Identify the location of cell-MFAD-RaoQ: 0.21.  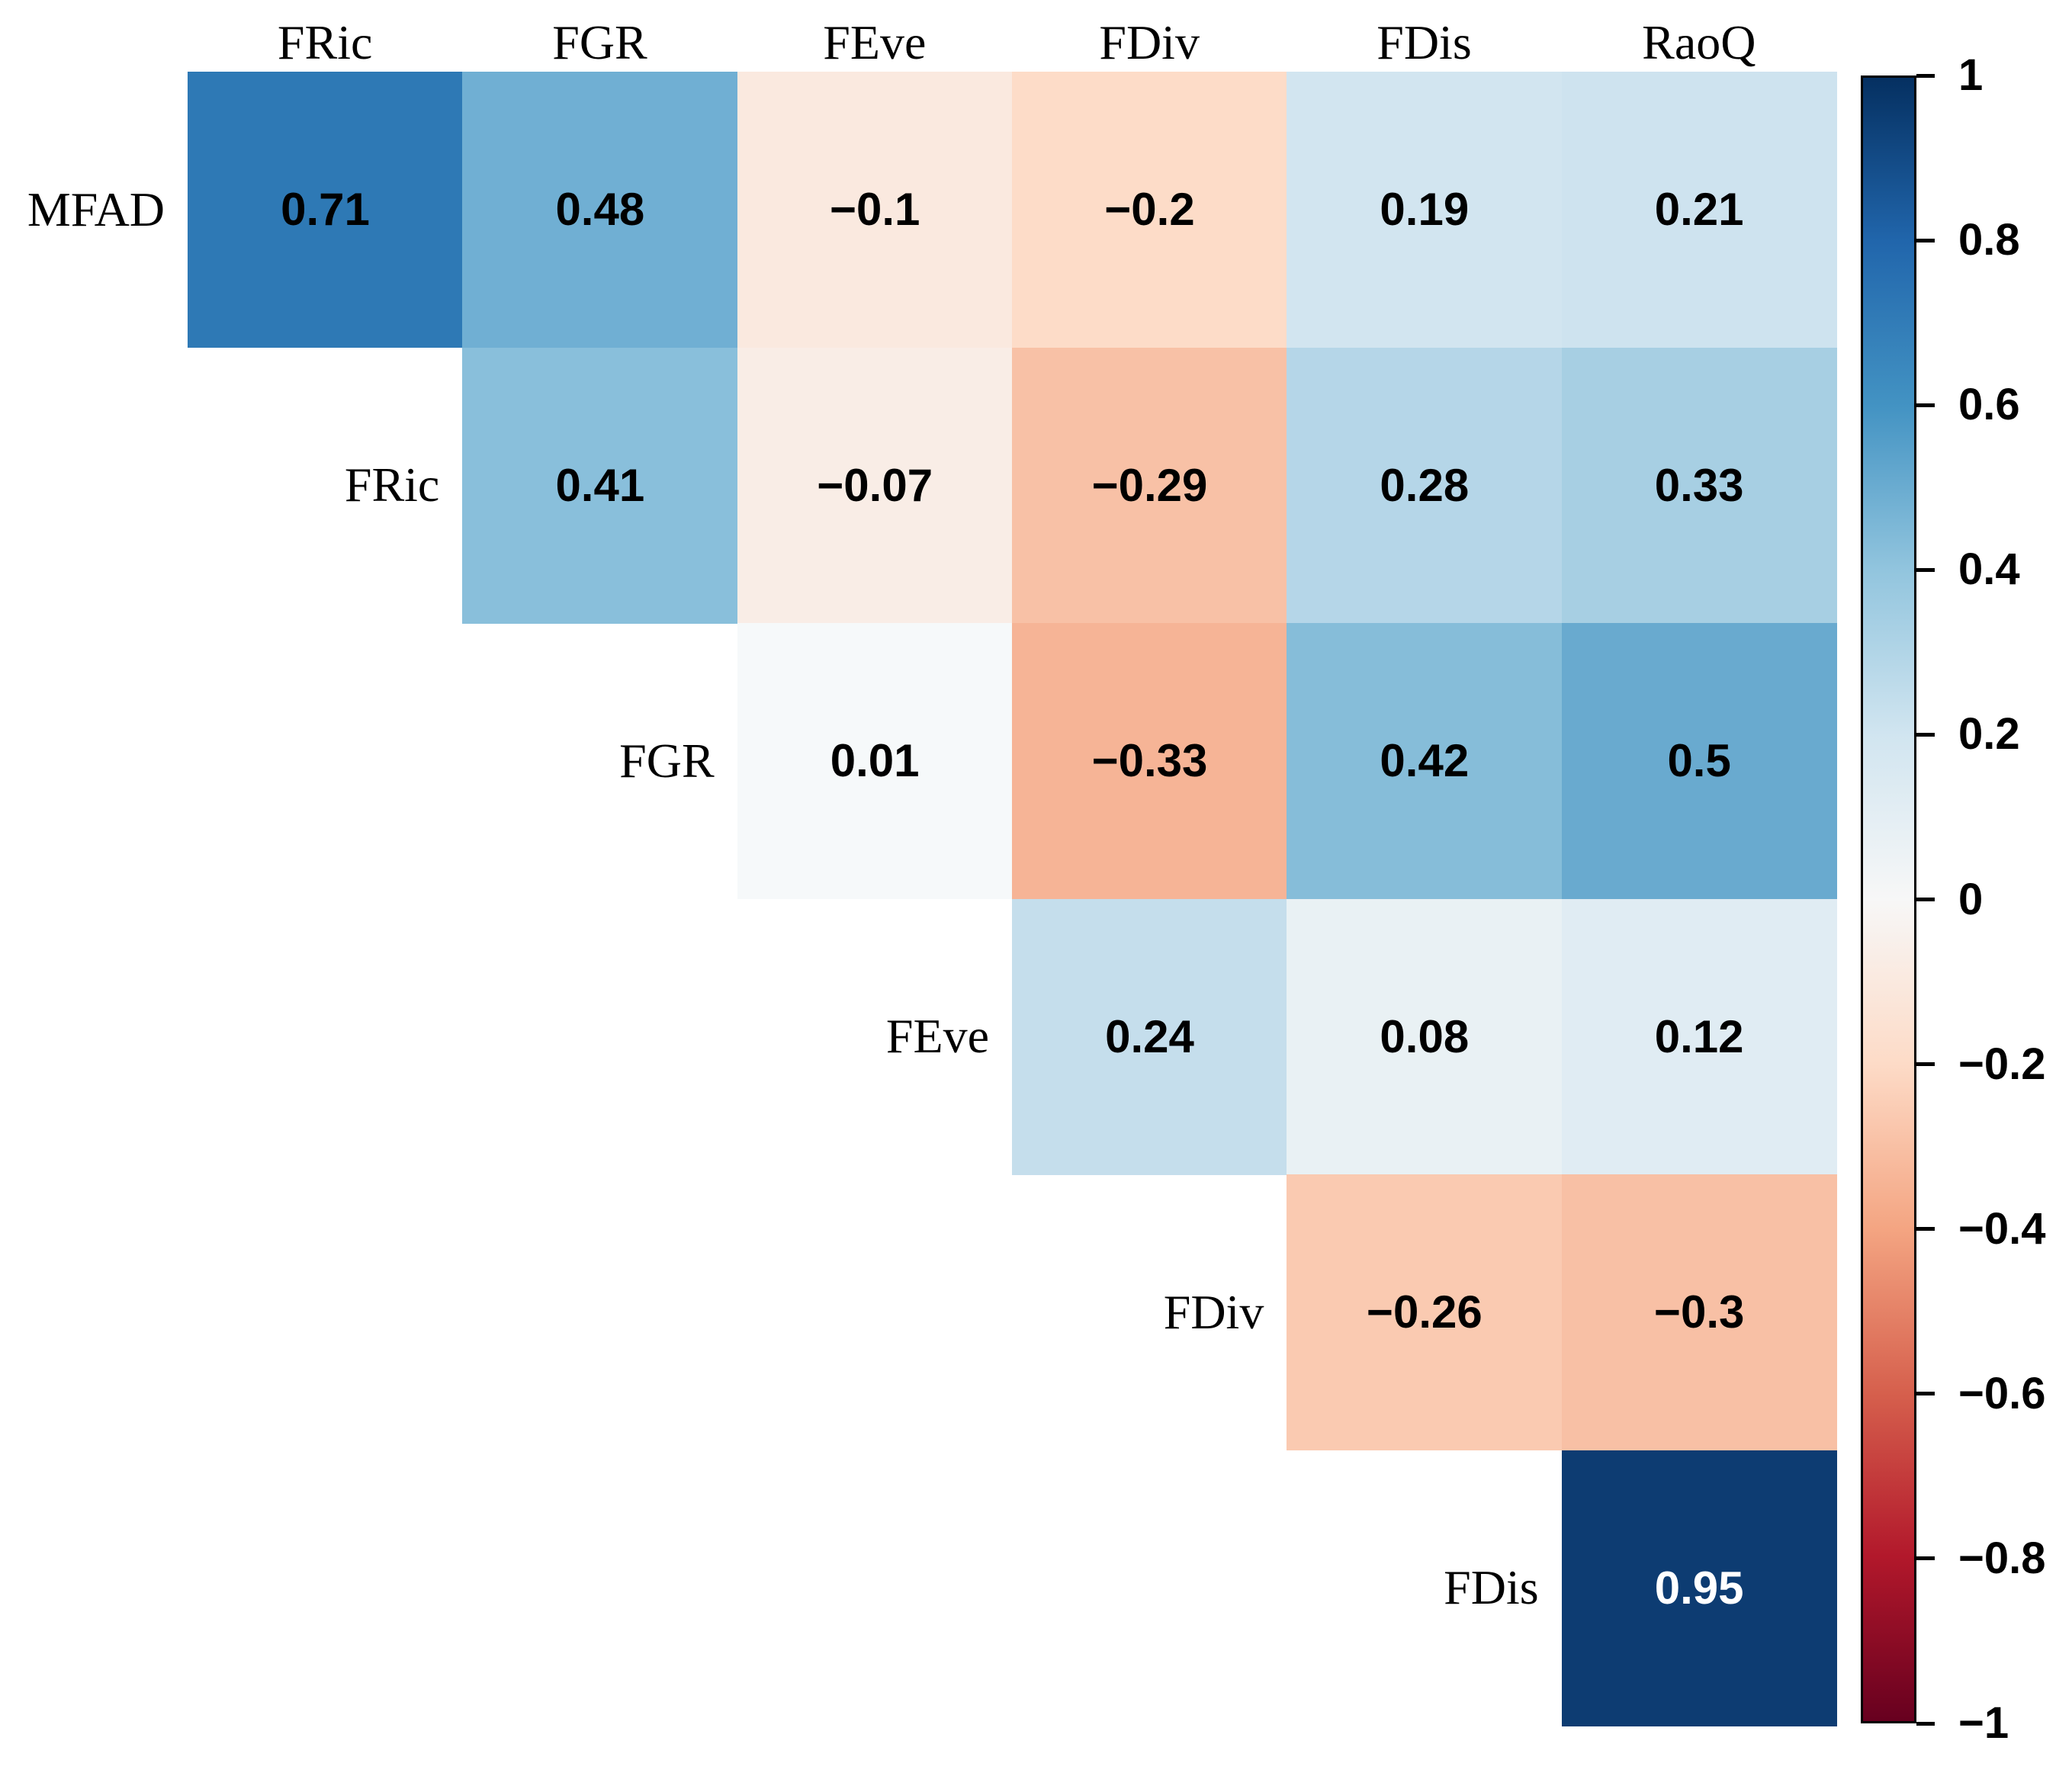
(1699, 210).